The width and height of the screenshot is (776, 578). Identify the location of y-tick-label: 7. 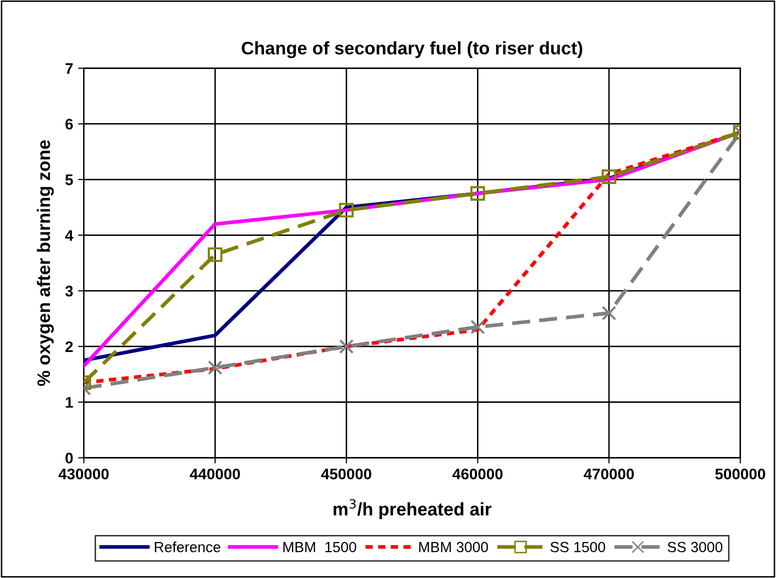
(69, 68).